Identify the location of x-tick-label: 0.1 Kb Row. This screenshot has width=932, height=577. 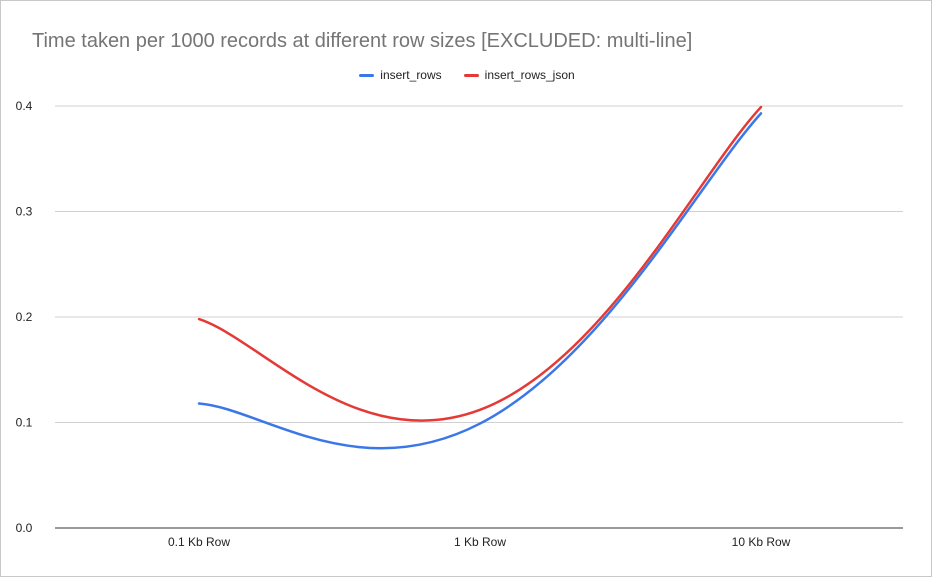
(199, 542).